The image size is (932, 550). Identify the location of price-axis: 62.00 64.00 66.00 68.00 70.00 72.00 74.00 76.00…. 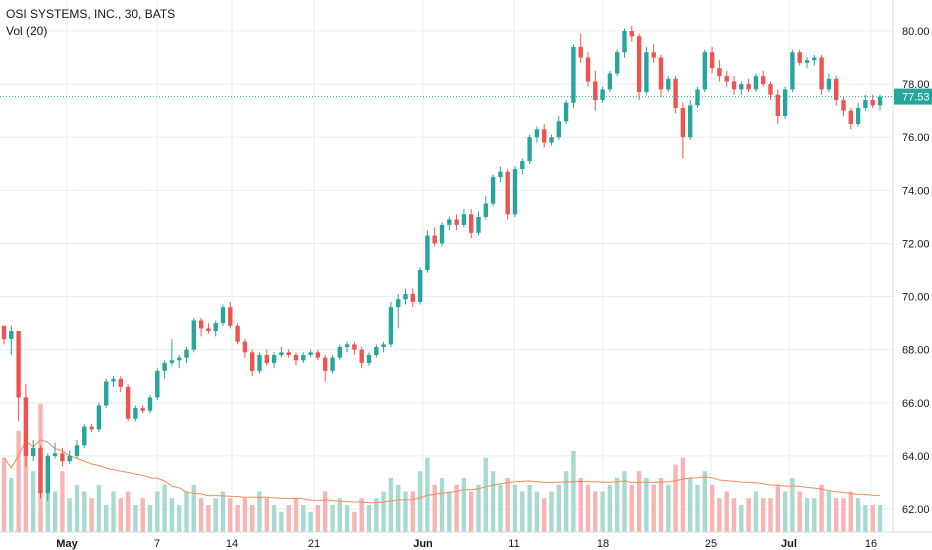
(916, 271).